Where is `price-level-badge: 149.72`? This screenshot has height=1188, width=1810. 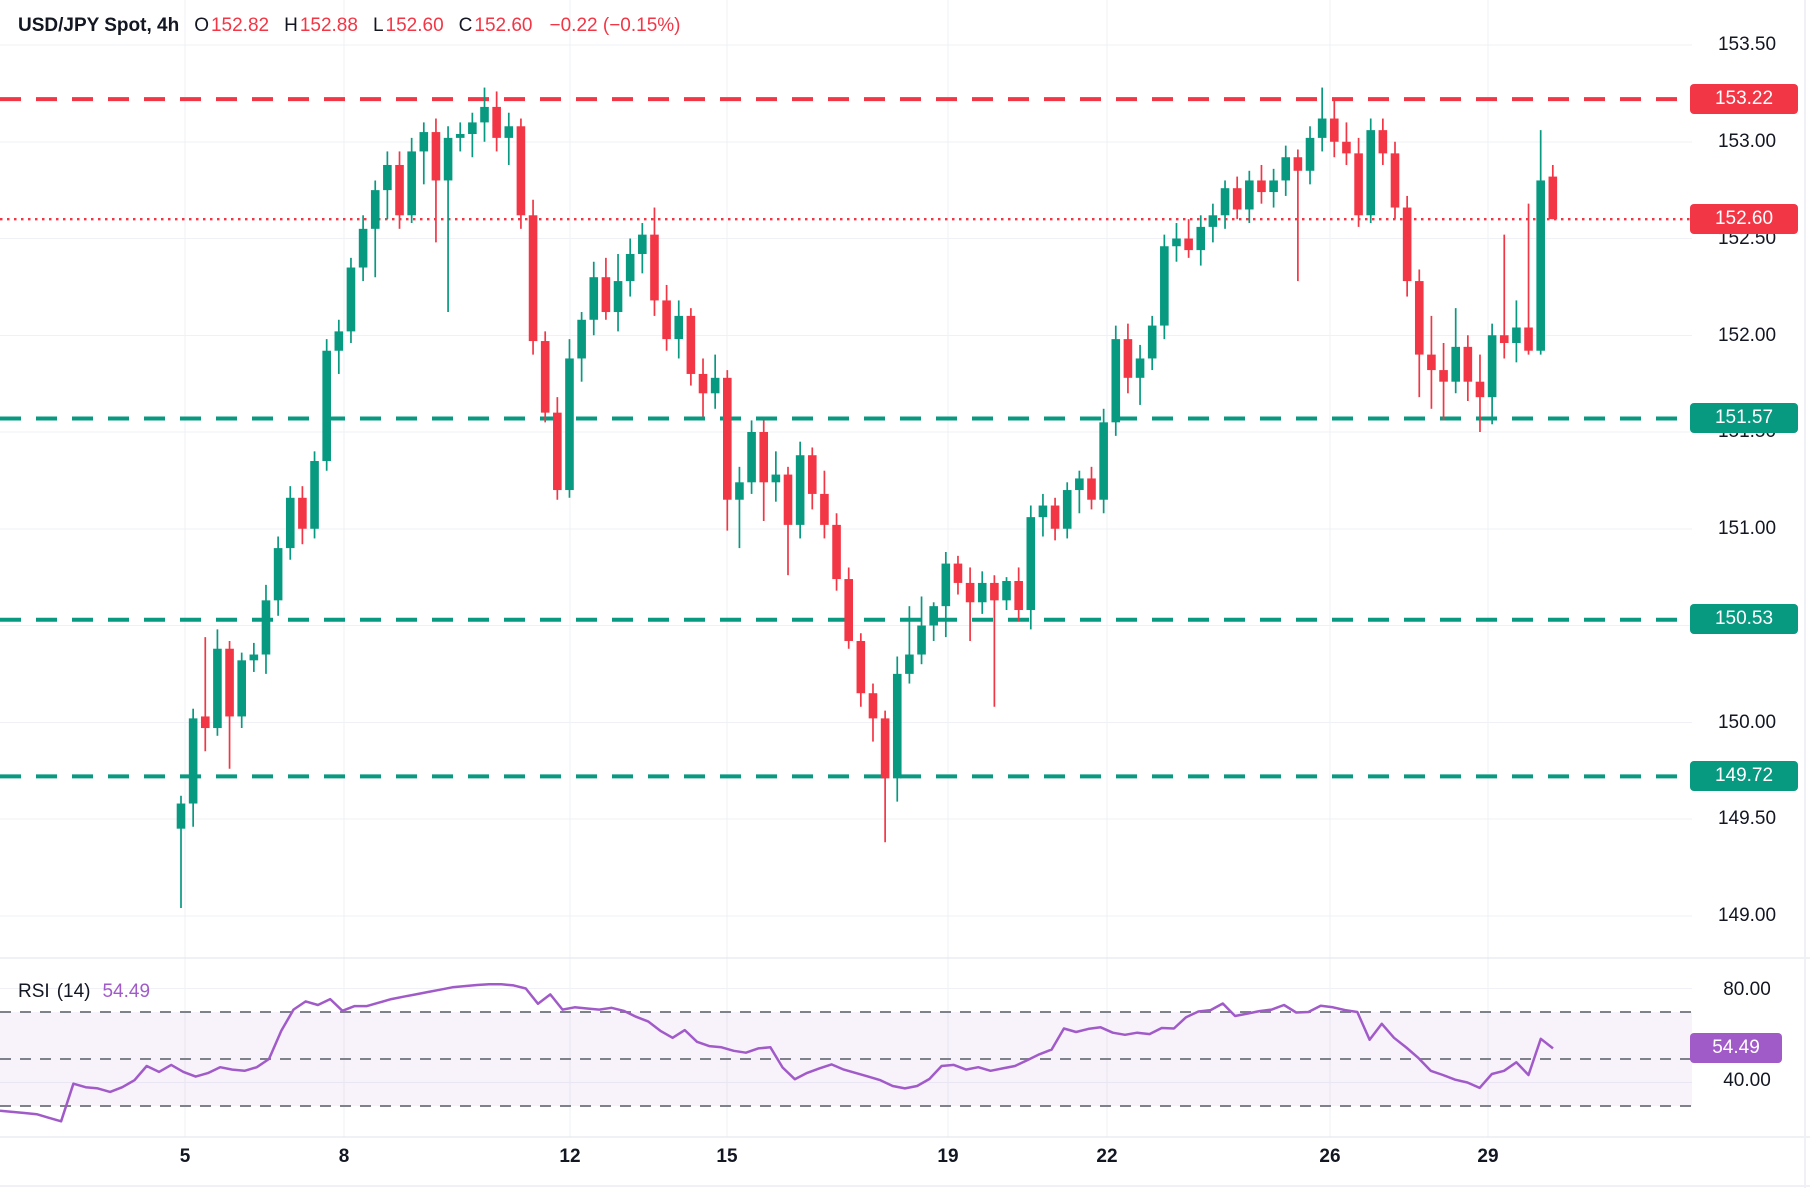 price-level-badge: 149.72 is located at coordinates (1744, 776).